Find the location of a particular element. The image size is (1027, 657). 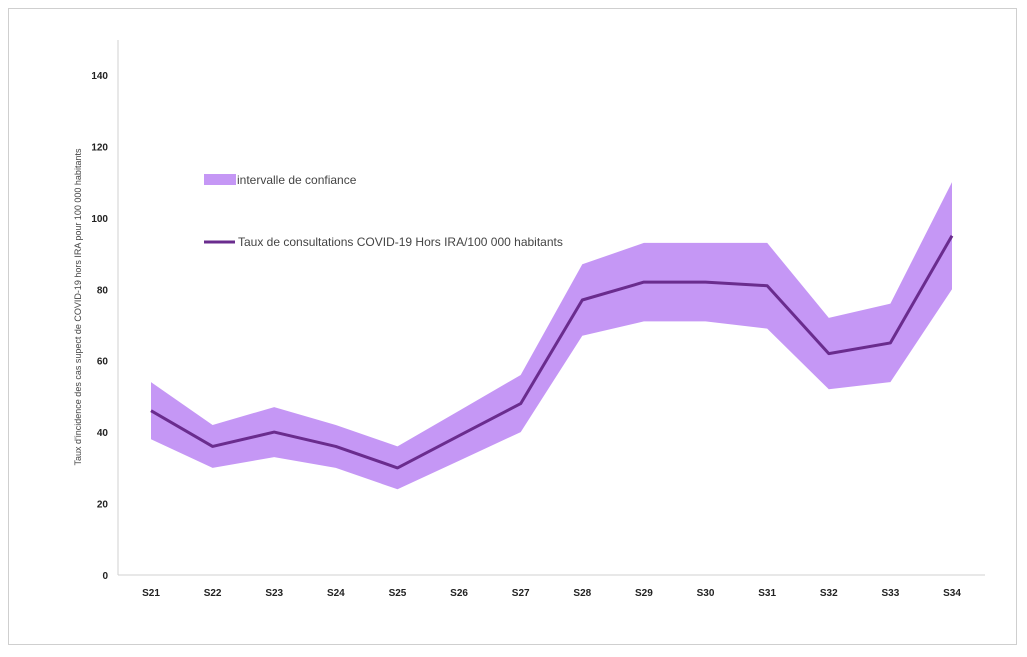

y-tick-label: 40 is located at coordinates (103, 433).